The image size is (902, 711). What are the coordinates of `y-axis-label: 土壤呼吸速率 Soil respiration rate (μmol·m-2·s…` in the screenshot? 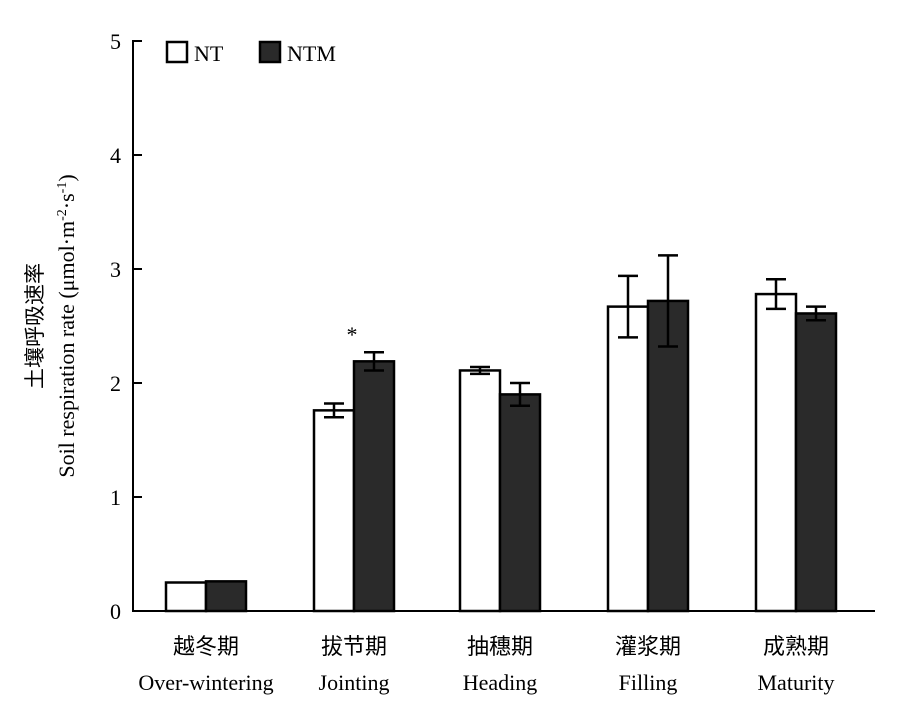 It's located at (51, 325).